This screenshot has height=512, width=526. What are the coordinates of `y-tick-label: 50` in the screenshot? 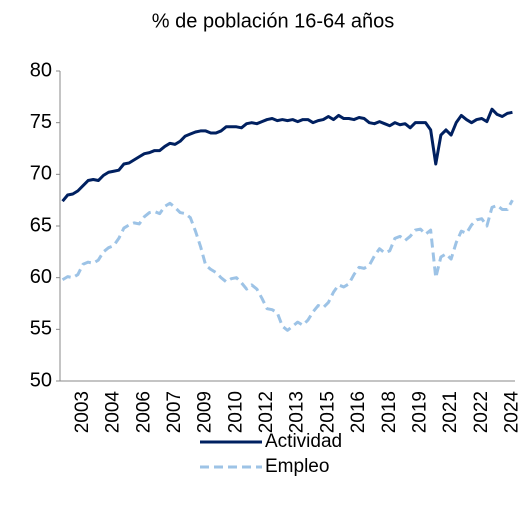 It's located at (41, 380).